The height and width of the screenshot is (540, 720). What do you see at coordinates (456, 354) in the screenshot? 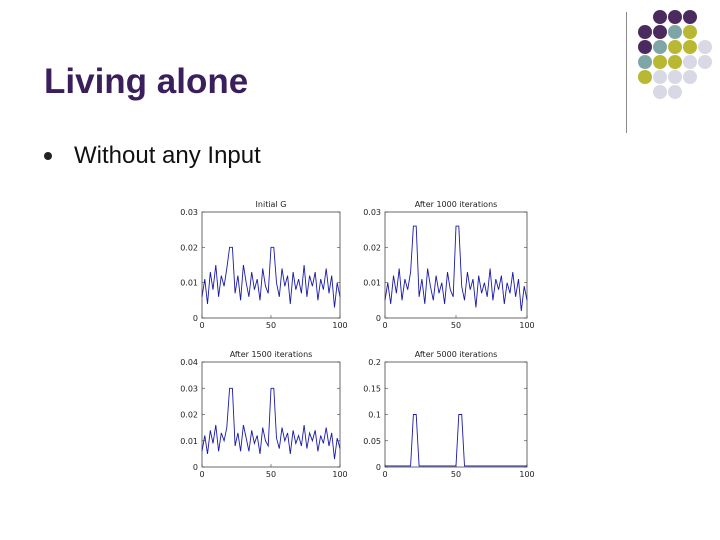
I see `chart-title: After 5000 iterations` at bounding box center [456, 354].